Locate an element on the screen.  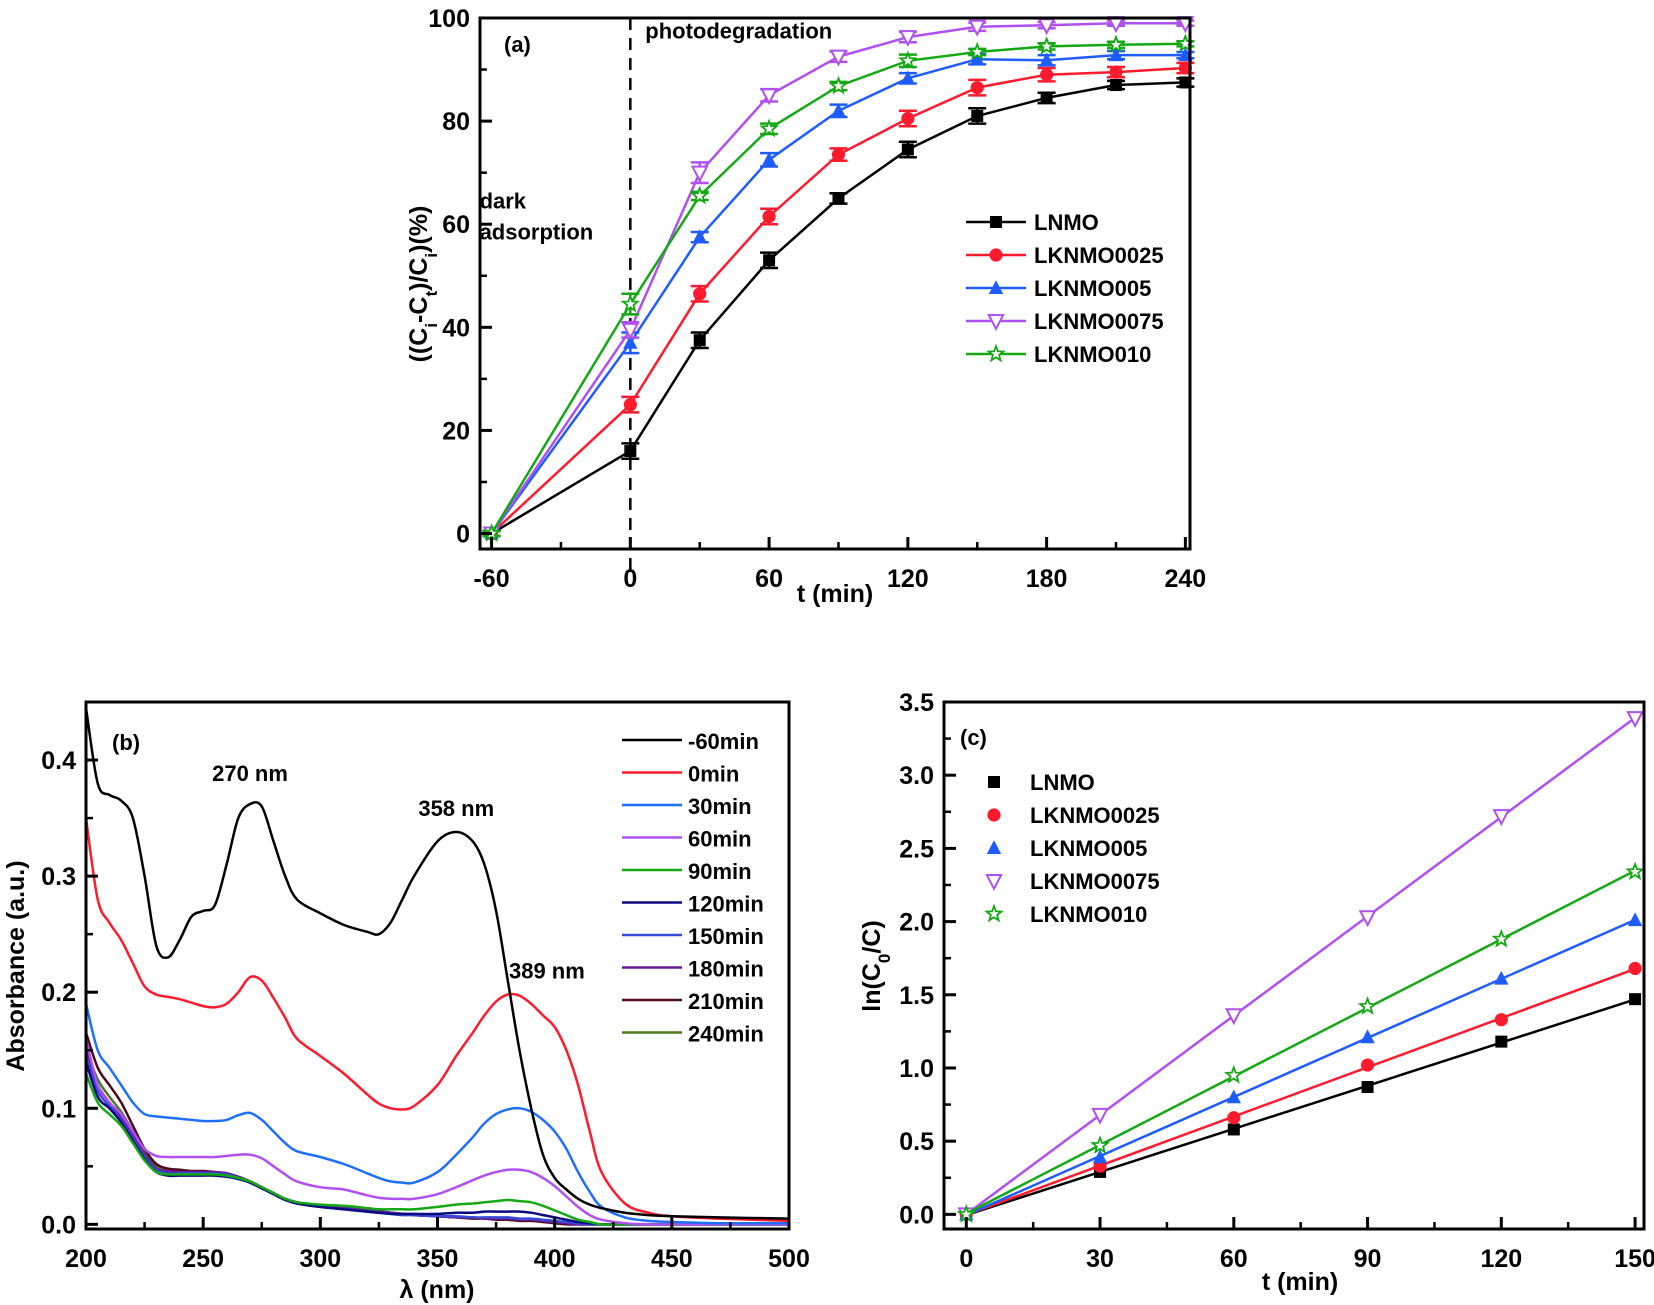
y-tick-label: 0.2 is located at coordinates (58, 993).